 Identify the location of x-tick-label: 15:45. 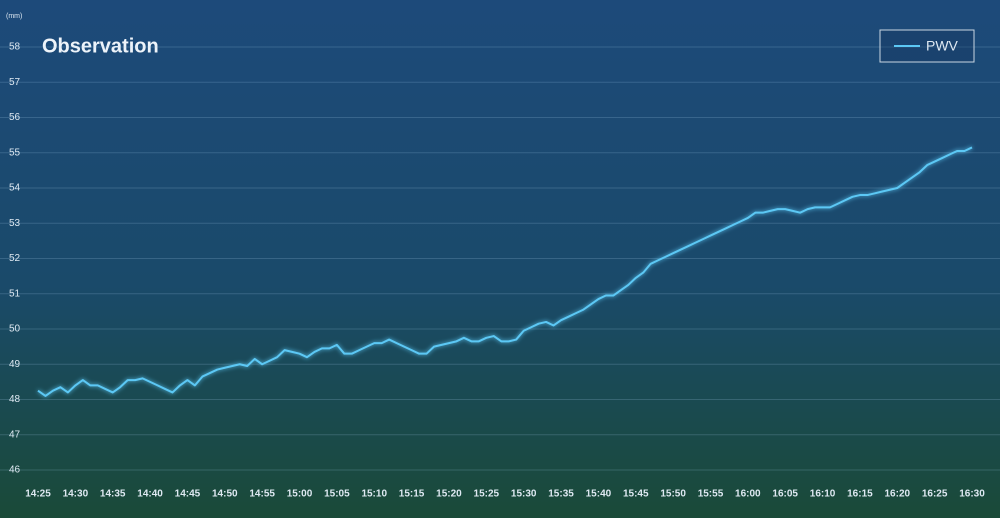
(636, 494).